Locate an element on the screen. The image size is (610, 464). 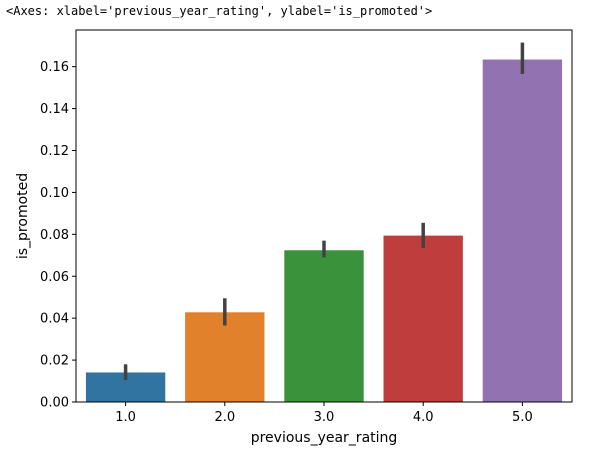
y-tick-label: 0.04 is located at coordinates (54, 319).